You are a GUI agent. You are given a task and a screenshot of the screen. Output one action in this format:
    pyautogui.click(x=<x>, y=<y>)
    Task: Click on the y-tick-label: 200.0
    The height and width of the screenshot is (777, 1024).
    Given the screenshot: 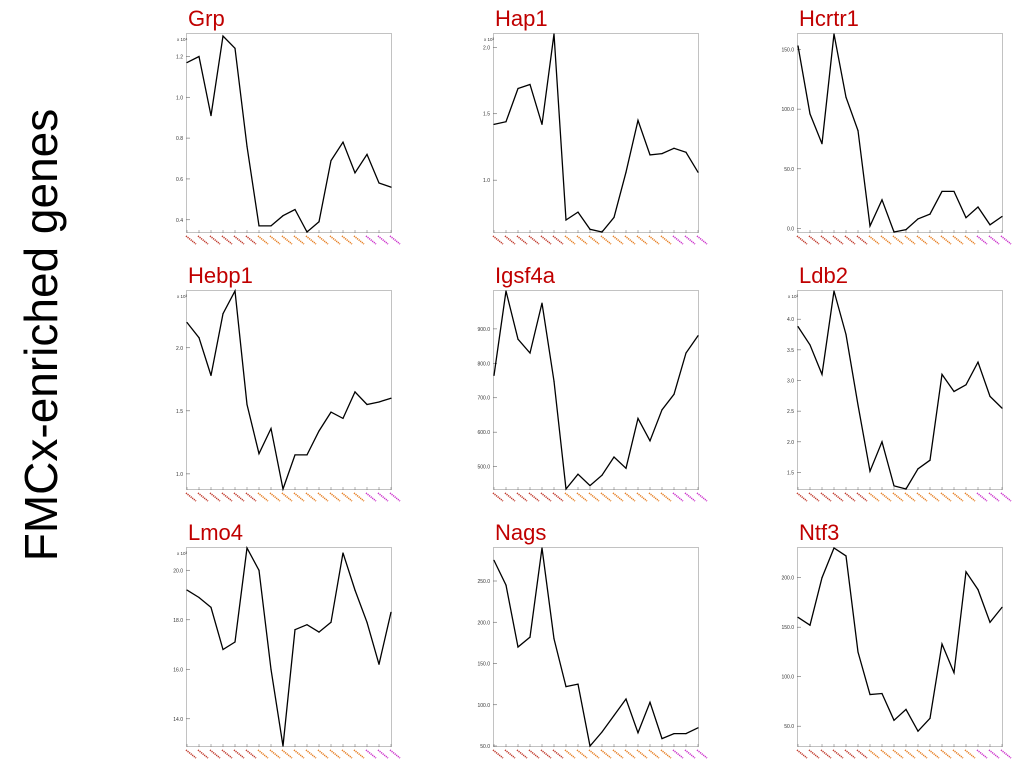 What is the action you would take?
    pyautogui.click(x=787, y=579)
    